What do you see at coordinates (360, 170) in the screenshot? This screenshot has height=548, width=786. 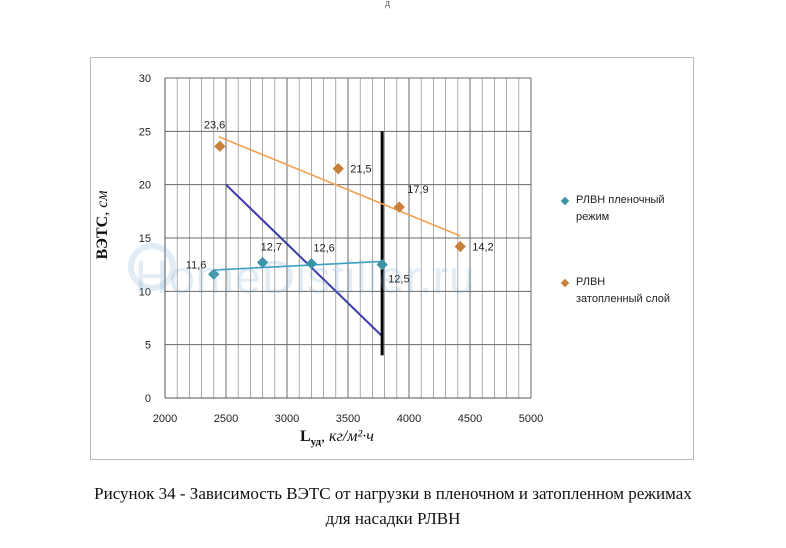 I see `data-label-flooded: 21,5` at bounding box center [360, 170].